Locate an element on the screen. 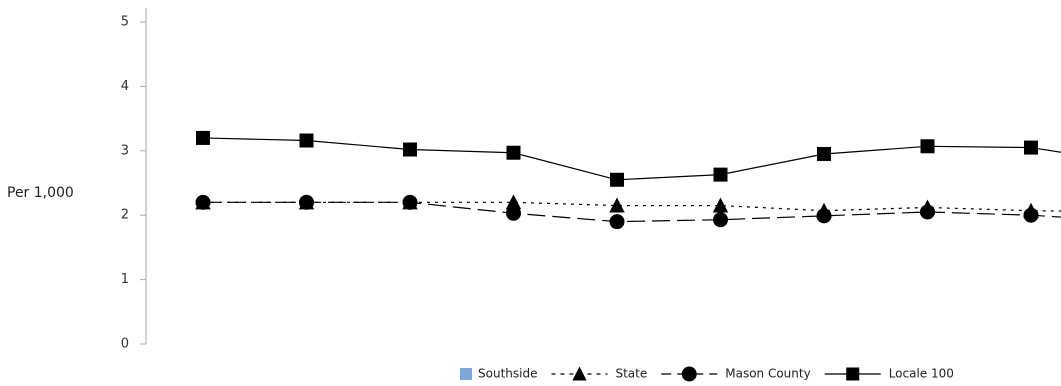 The image size is (1061, 386). legend-item-locale-100: Locale 100 is located at coordinates (889, 374).